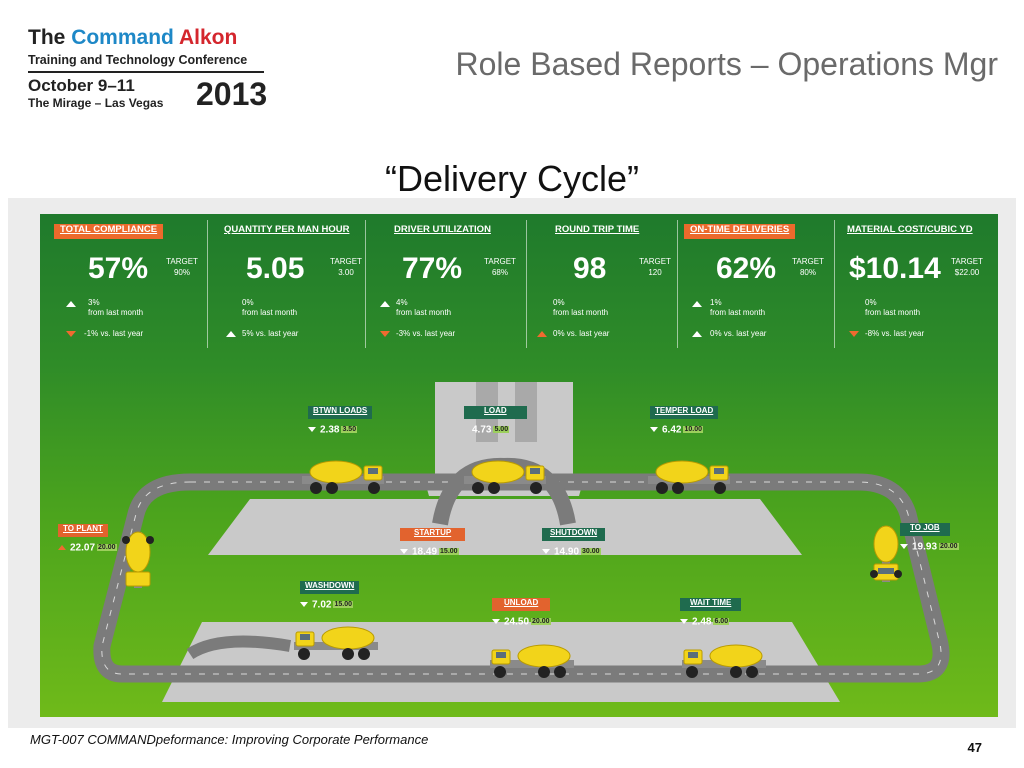  Describe the element at coordinates (442, 229) in the screenshot. I see `kpi-title: DRIVER UTILIZATION` at that location.